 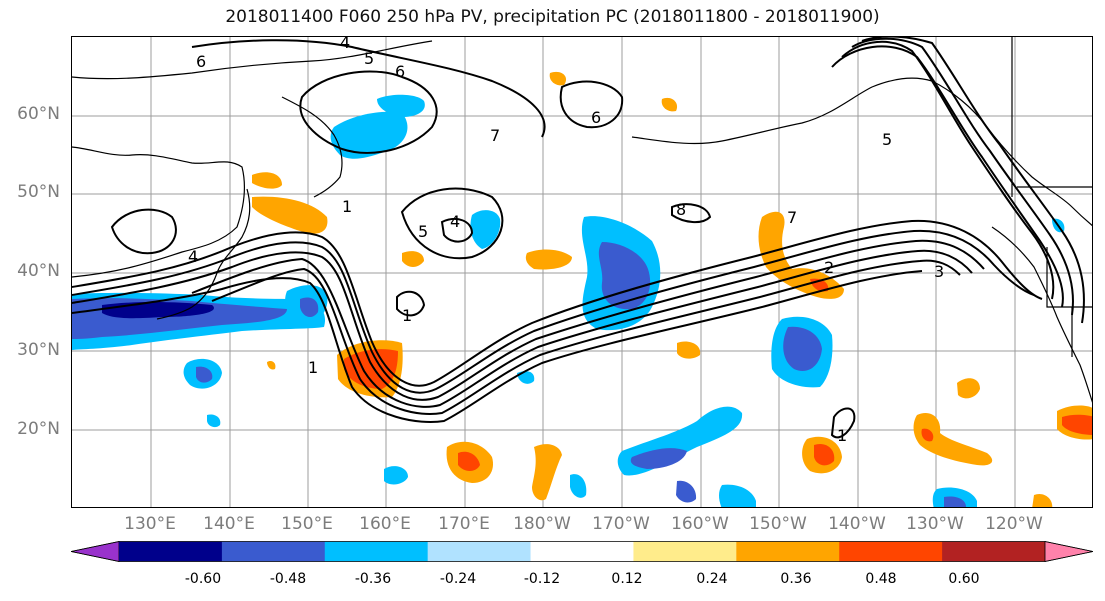 I want to click on lon-label: 120°W, so click(x=1014, y=524).